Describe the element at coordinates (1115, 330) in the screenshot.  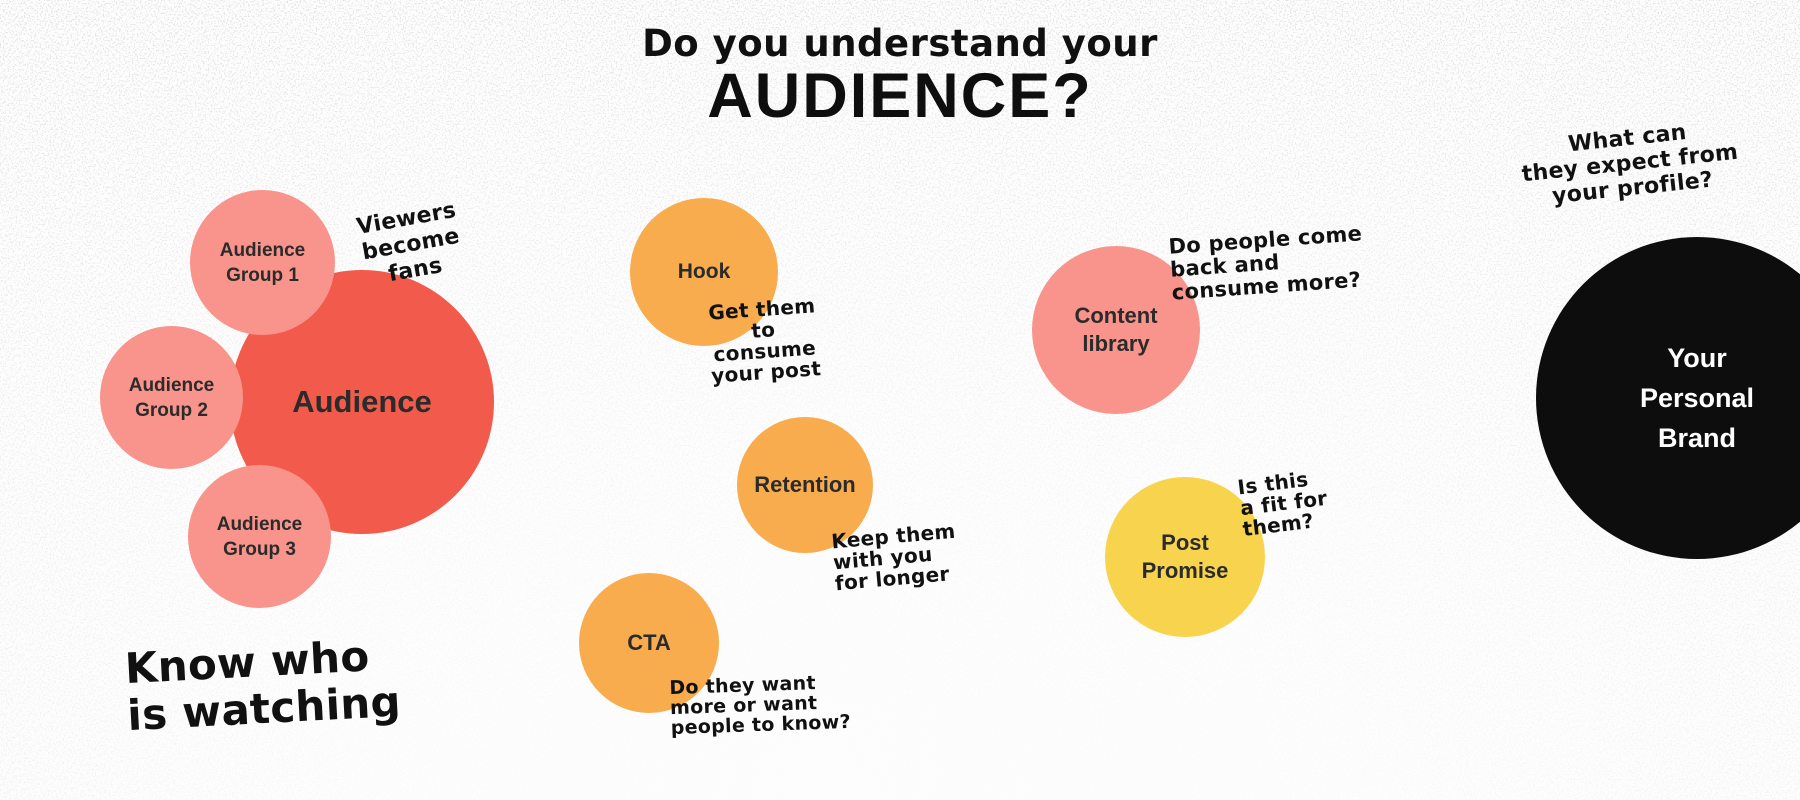
I see `bubble-label: Content library` at that location.